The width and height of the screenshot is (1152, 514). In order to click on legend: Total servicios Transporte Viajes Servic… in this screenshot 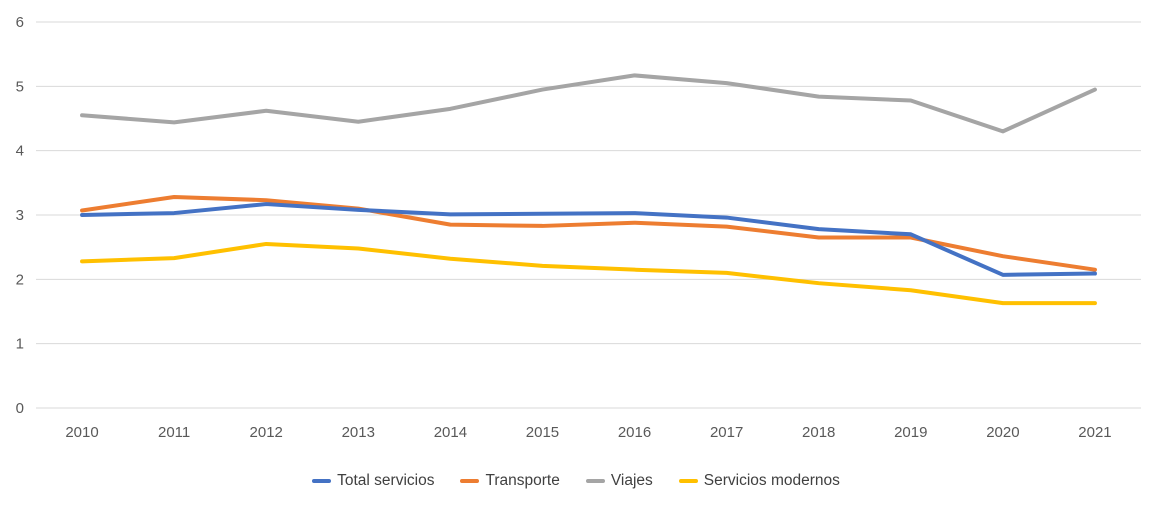, I will do `click(576, 481)`.